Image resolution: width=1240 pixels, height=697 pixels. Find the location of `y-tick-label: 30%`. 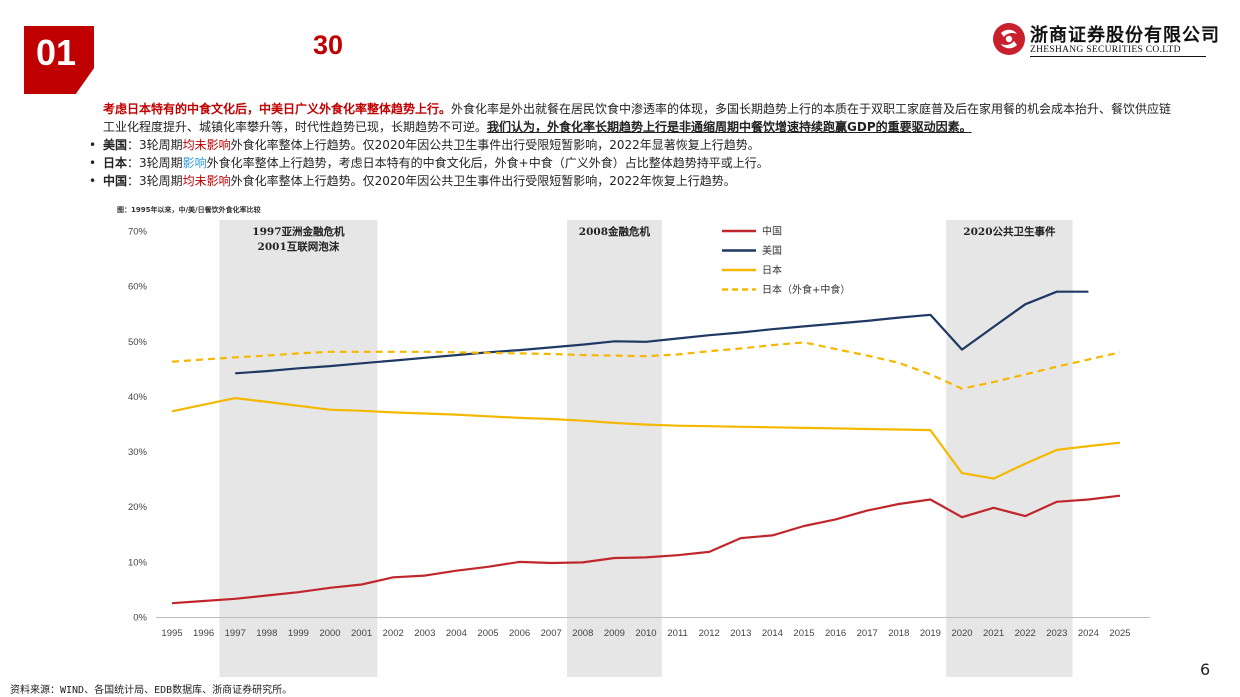

y-tick-label: 30% is located at coordinates (138, 452).